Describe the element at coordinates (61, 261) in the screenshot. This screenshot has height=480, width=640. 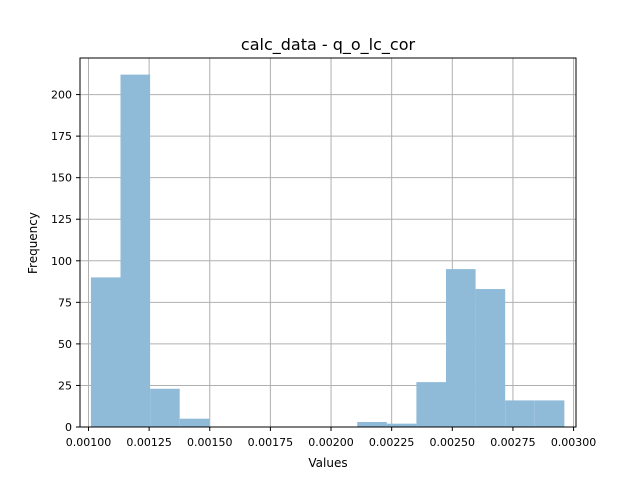
I see `y-tick-label: 100` at that location.